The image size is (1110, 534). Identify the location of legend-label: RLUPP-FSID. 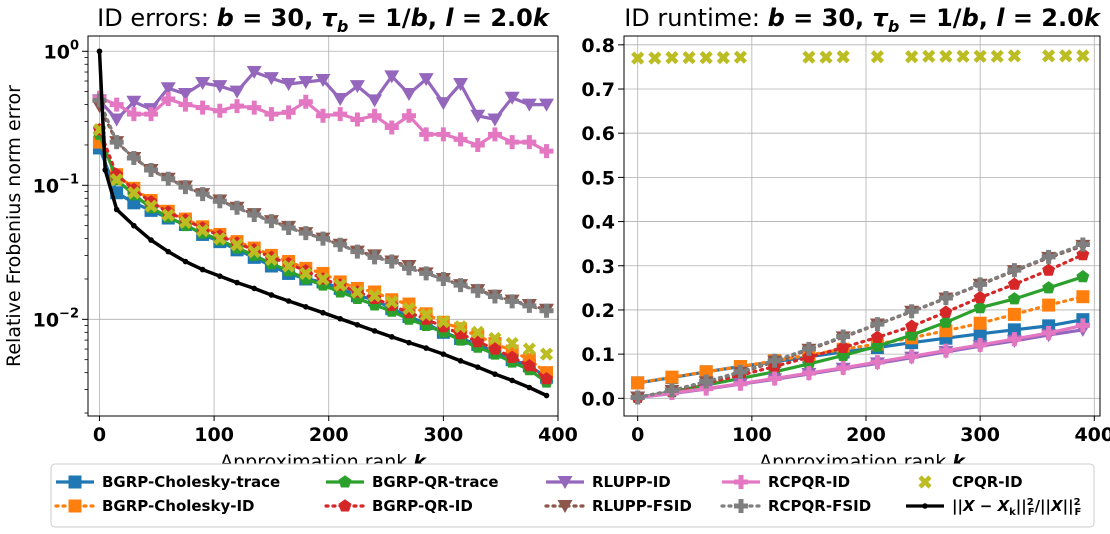
(642, 506).